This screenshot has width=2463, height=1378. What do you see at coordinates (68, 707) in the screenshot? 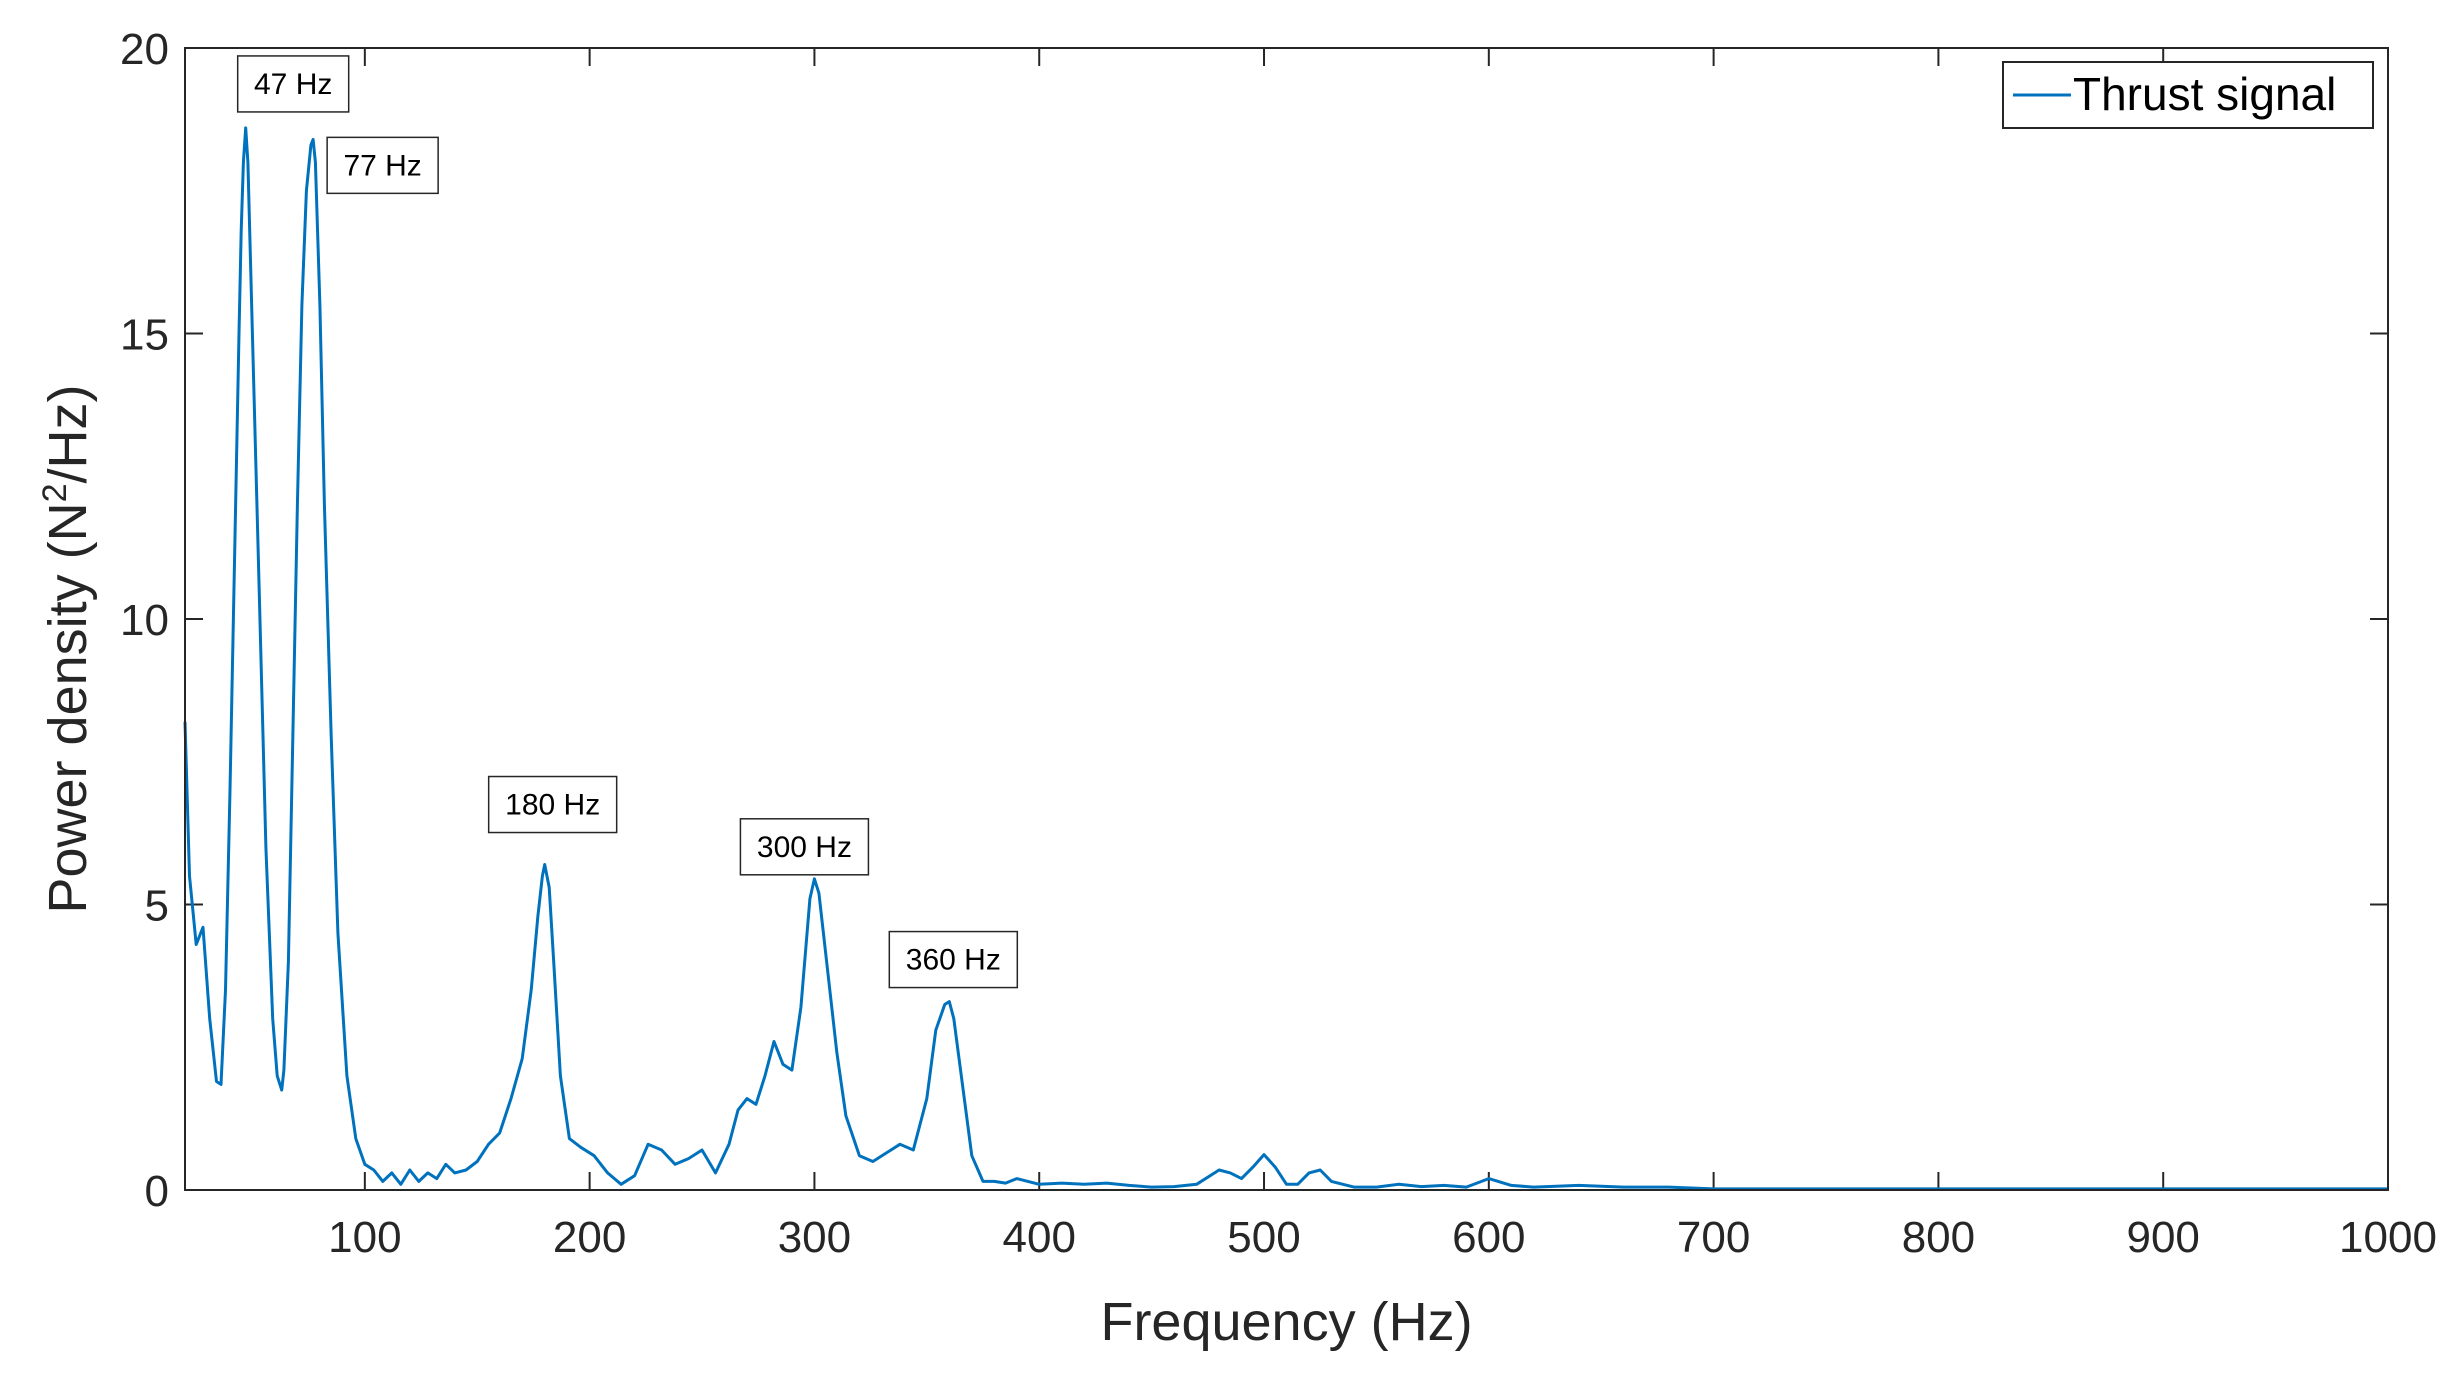
I see `y-axis-label-prefix: Power density (N` at bounding box center [68, 707].